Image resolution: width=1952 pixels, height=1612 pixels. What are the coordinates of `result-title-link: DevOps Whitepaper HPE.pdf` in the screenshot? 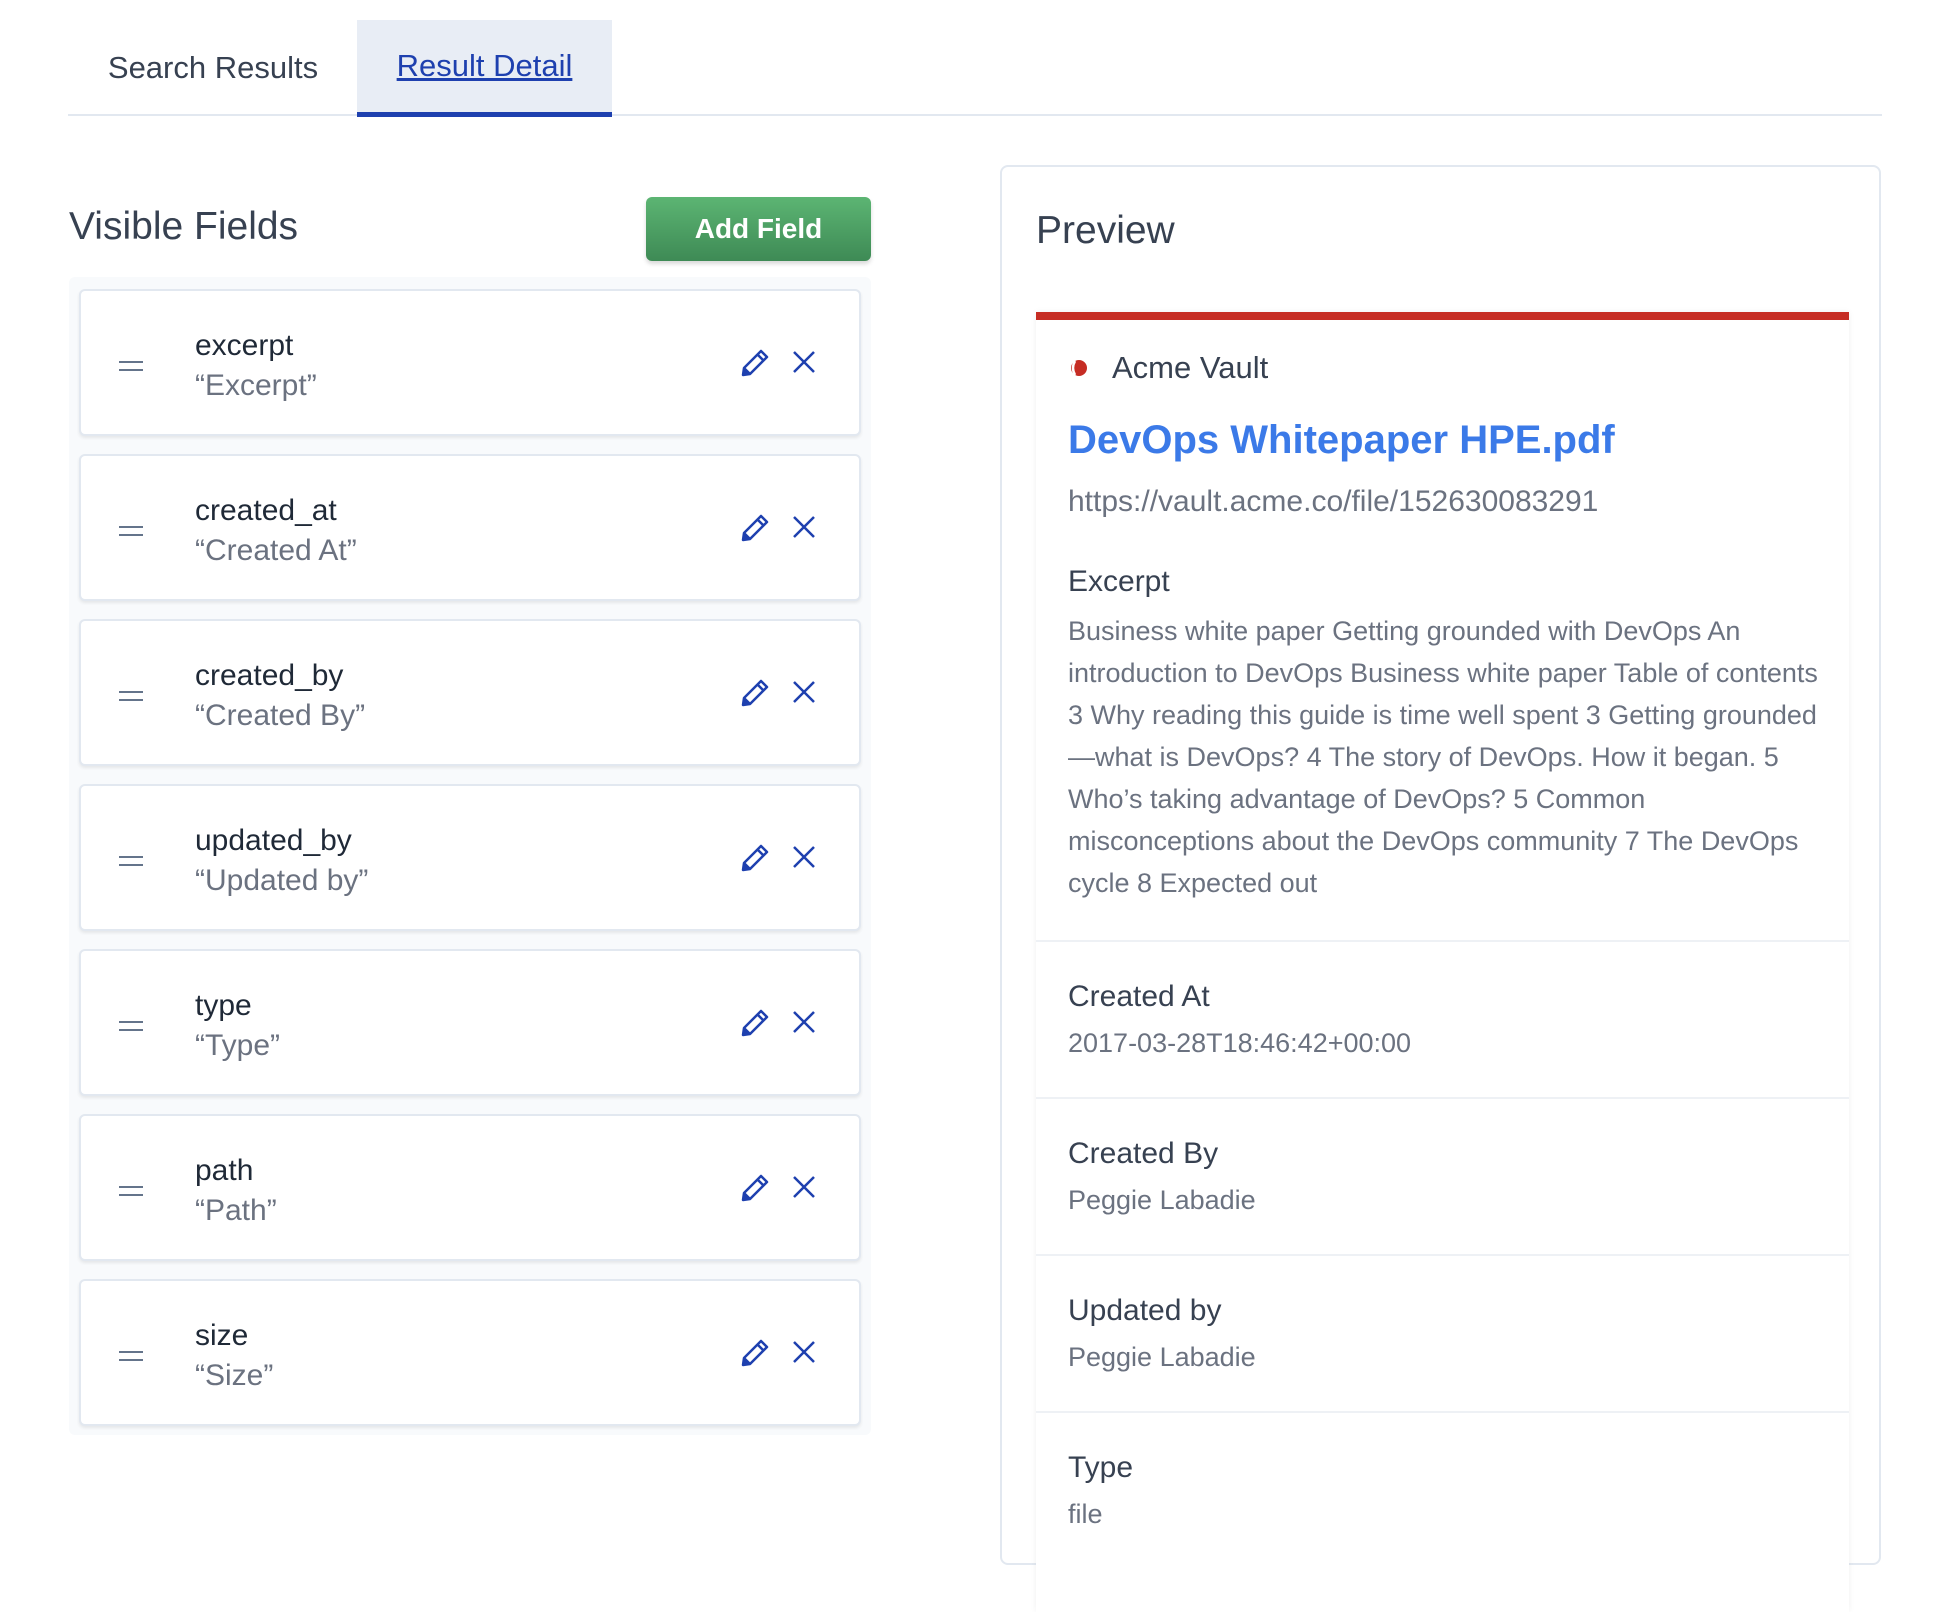 It's located at (1341, 440).